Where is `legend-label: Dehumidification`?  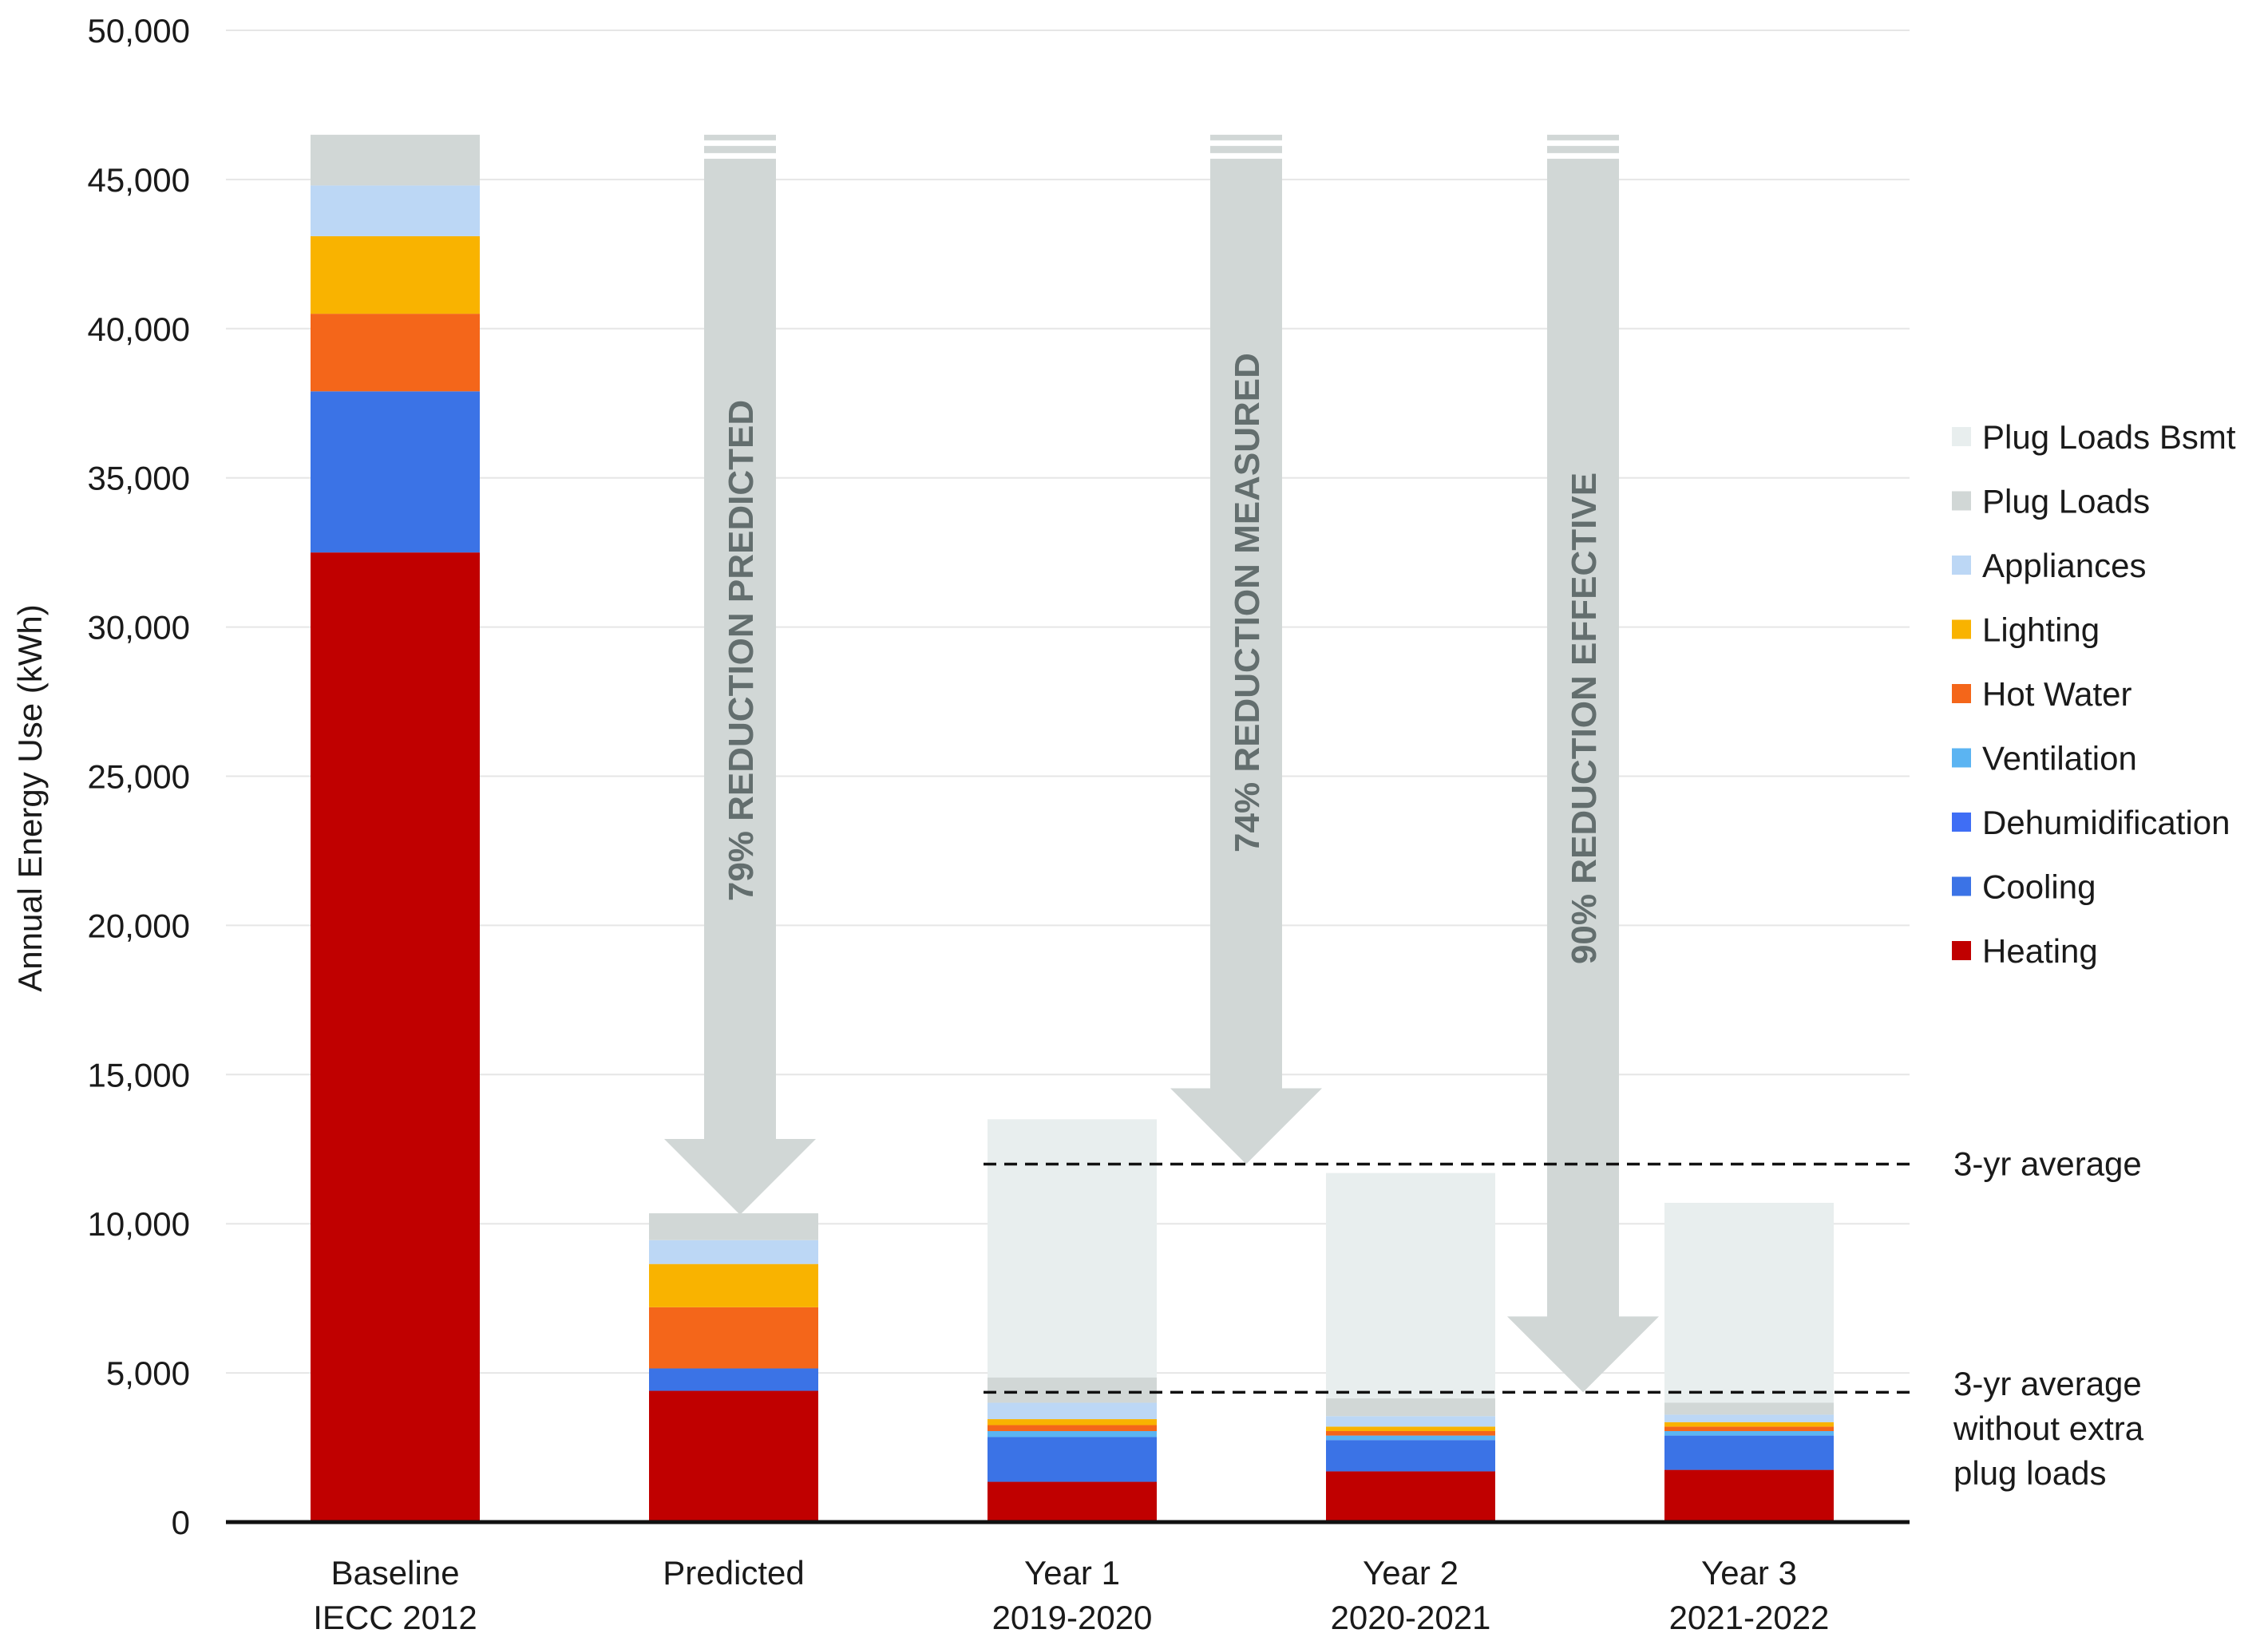
legend-label: Dehumidification is located at coordinates (2106, 822).